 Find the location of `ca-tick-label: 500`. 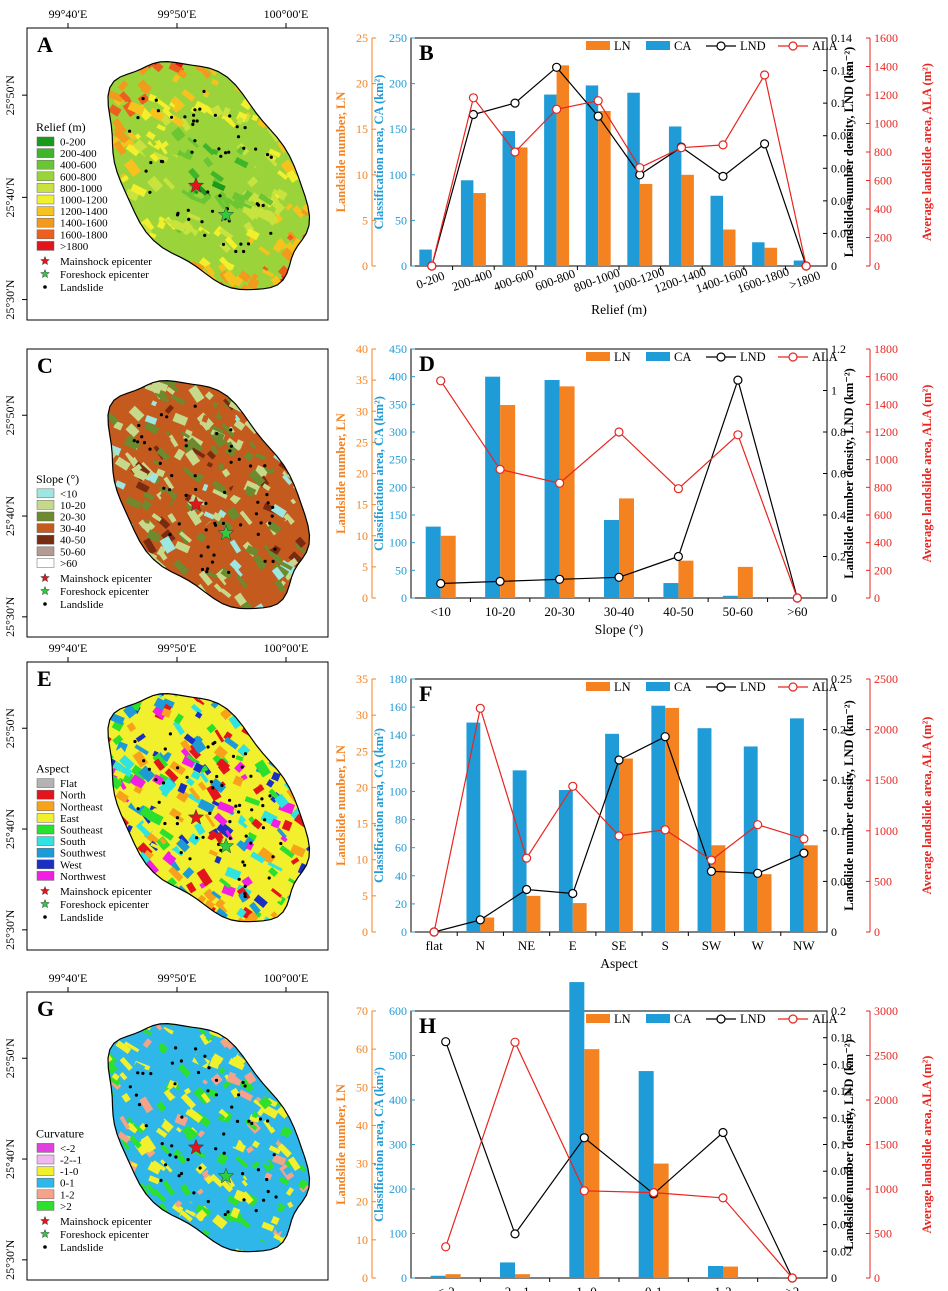

ca-tick-label: 500 is located at coordinates (398, 1056).